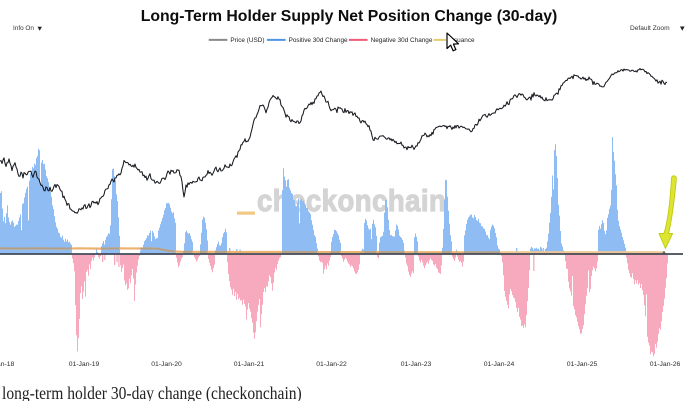 The height and width of the screenshot is (406, 695). Describe the element at coordinates (249, 364) in the screenshot. I see `svg-text: 01-Jan-21` at that location.